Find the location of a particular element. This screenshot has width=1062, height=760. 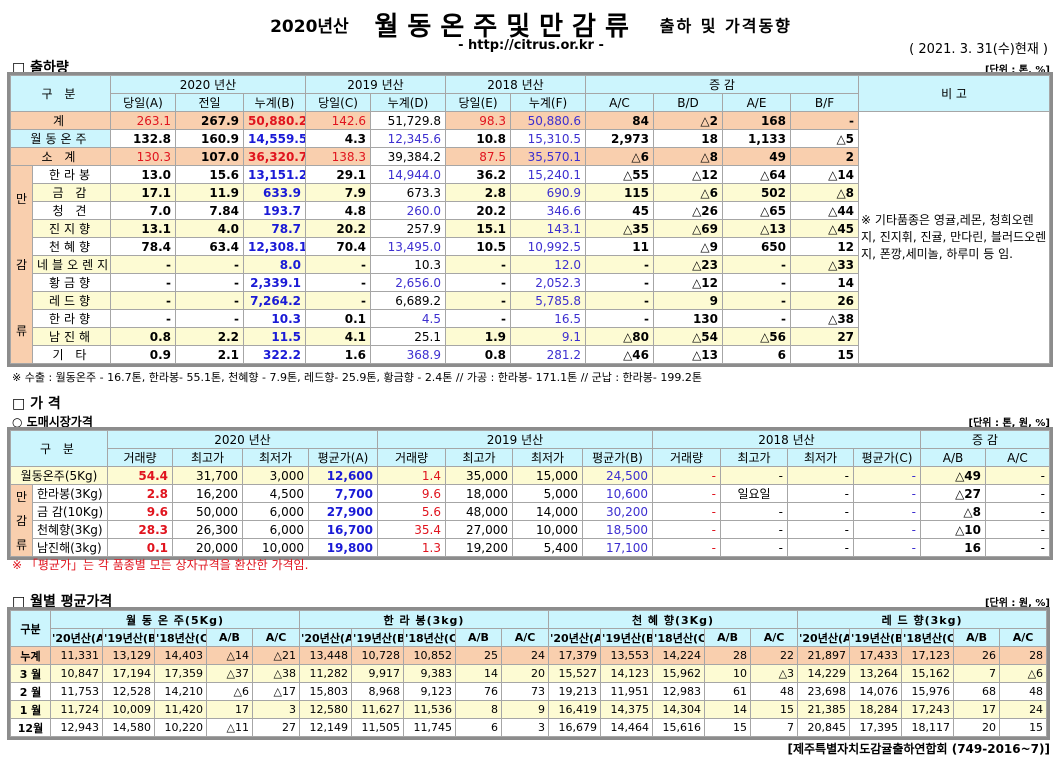

cell: 502 is located at coordinates (756, 192).